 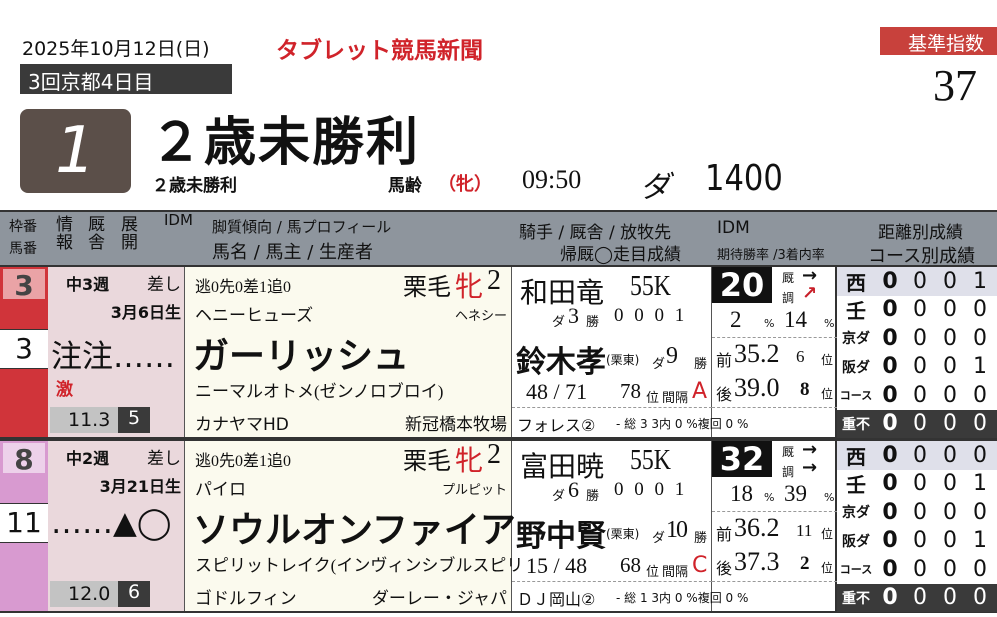 I want to click on back-3f: 37.3, so click(x=757, y=561).